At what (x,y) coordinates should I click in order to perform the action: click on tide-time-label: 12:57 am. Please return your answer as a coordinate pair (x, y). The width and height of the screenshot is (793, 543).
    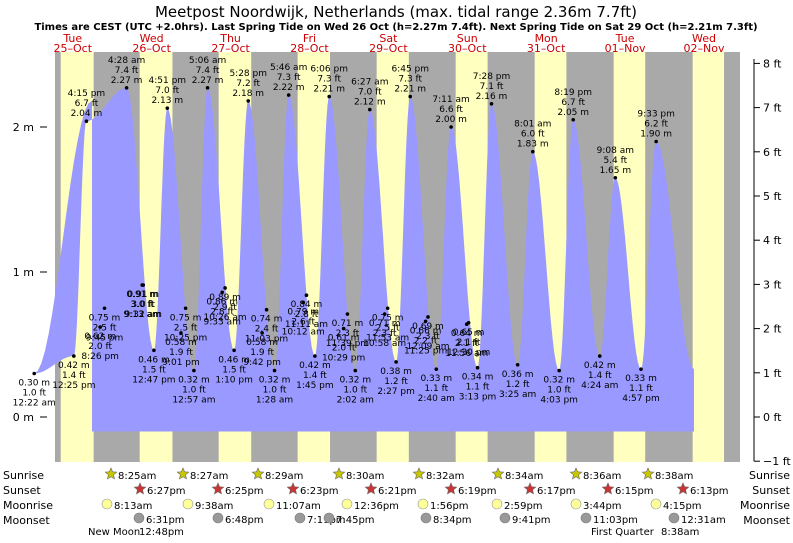
    Looking at the image, I should click on (193, 401).